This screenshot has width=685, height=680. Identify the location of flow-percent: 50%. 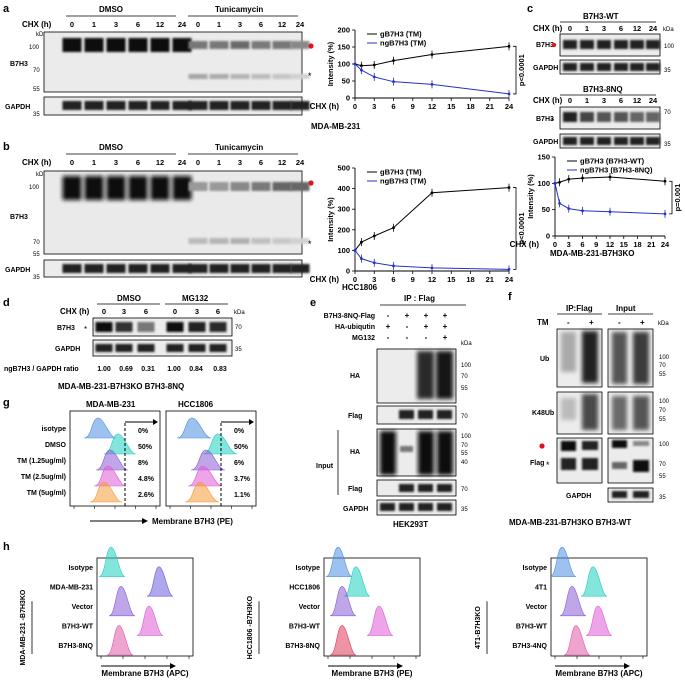
(241, 447).